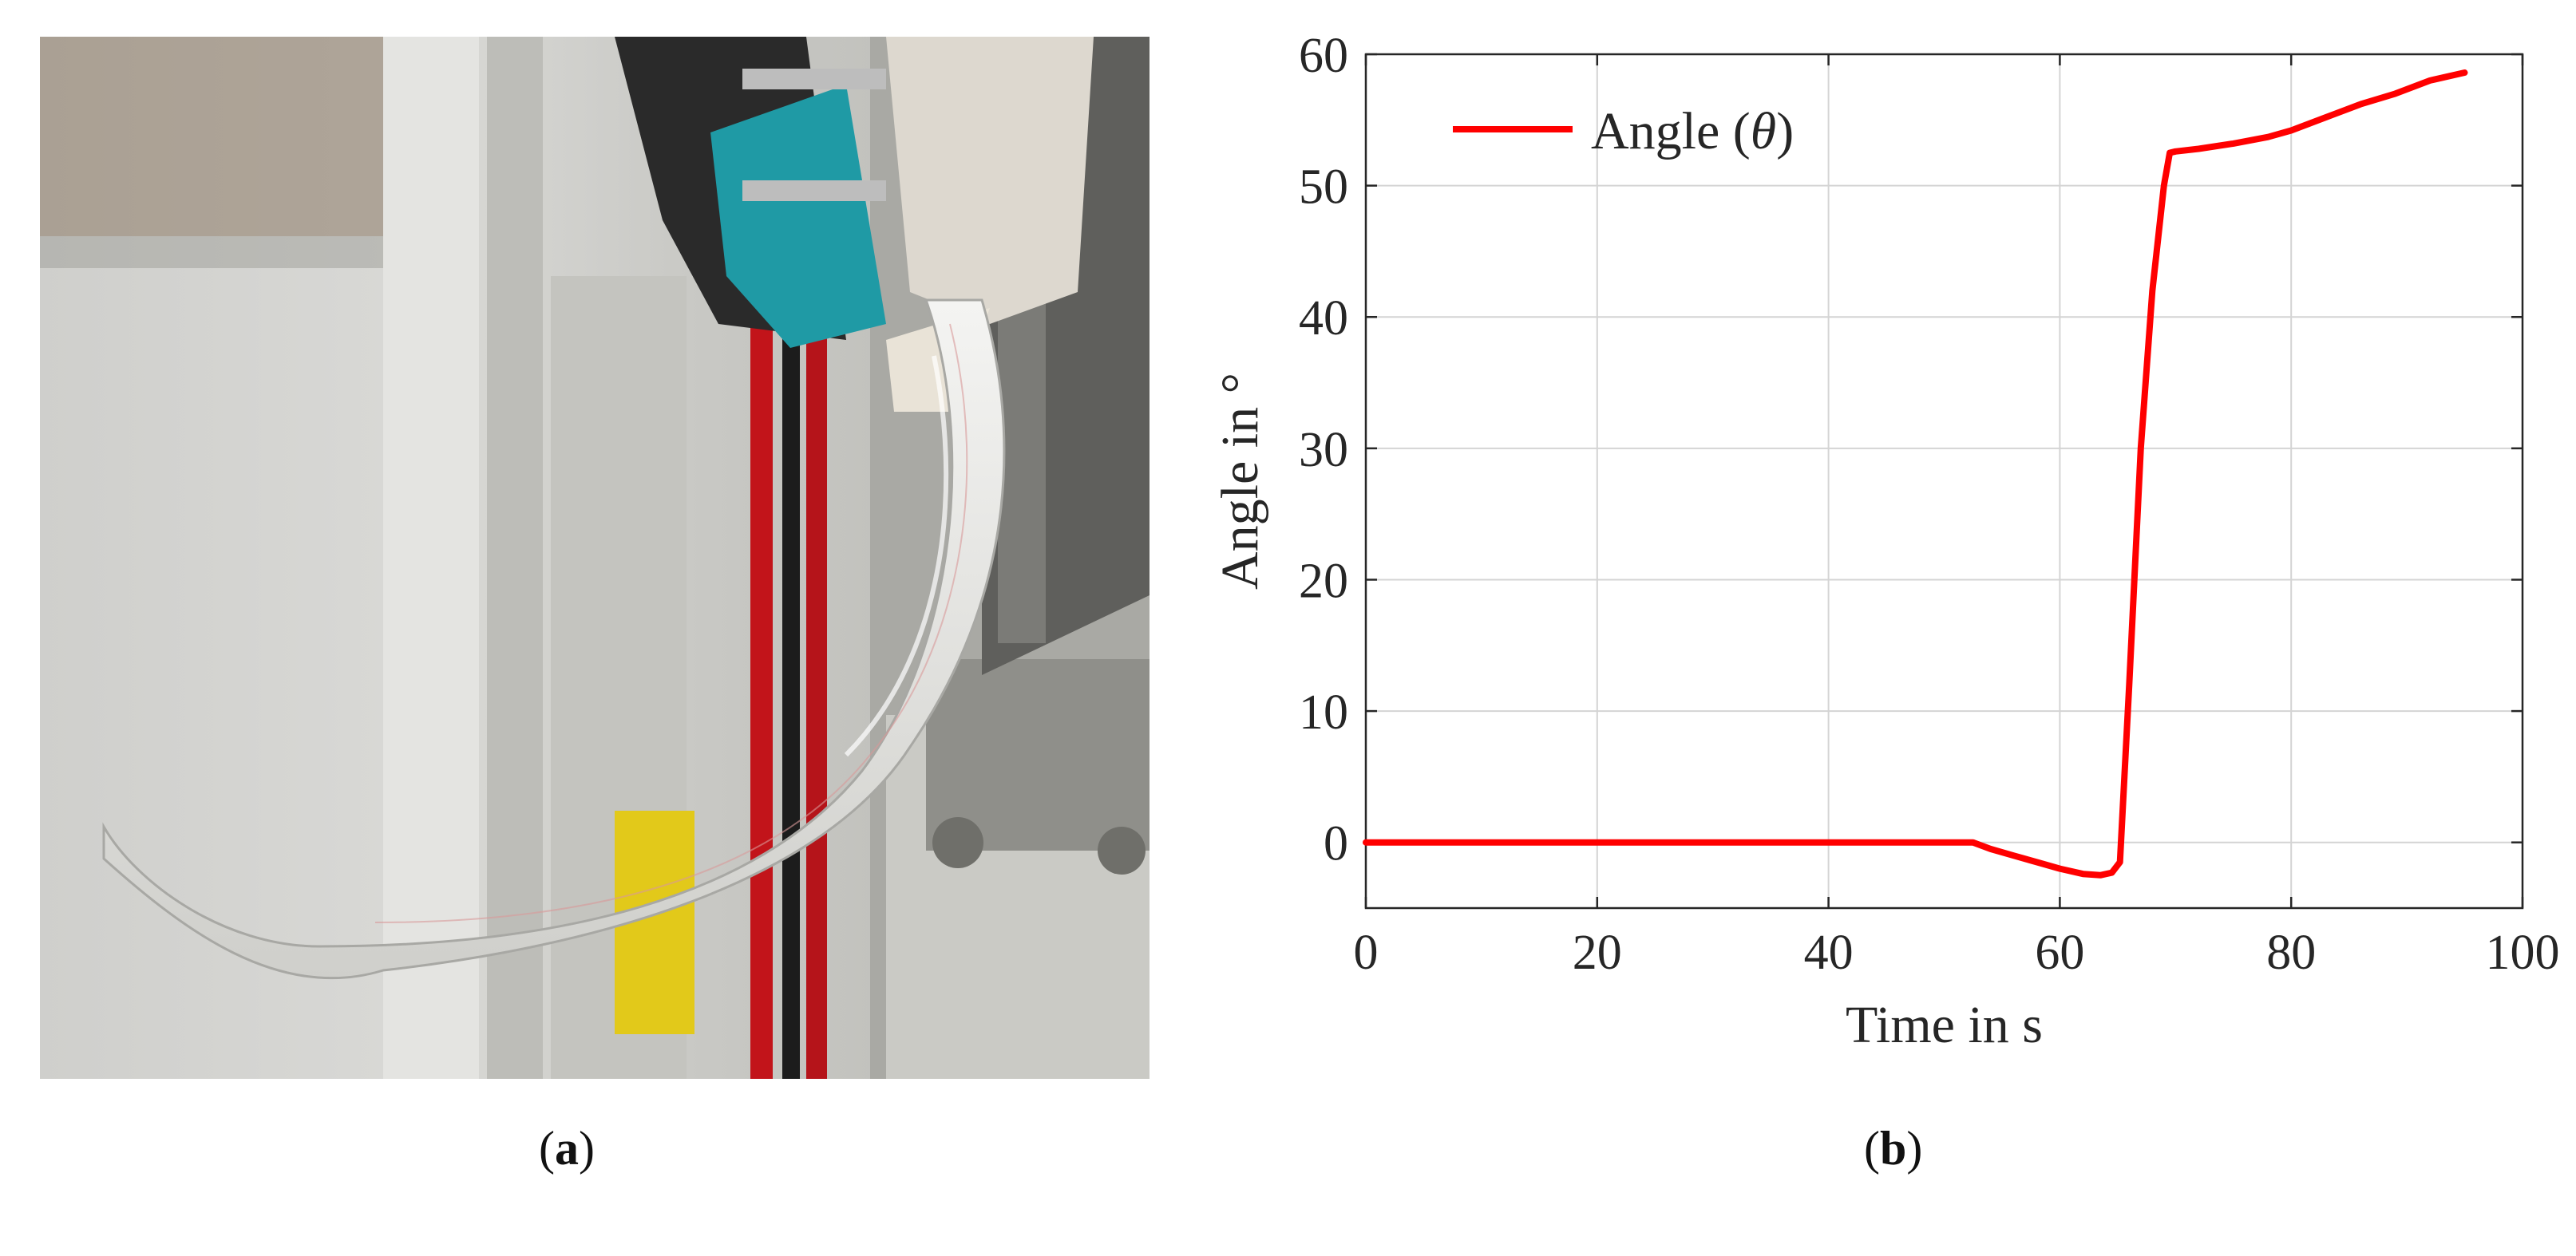 The image size is (2576, 1256). Describe the element at coordinates (1324, 450) in the screenshot. I see `y-tick-label: 30` at that location.